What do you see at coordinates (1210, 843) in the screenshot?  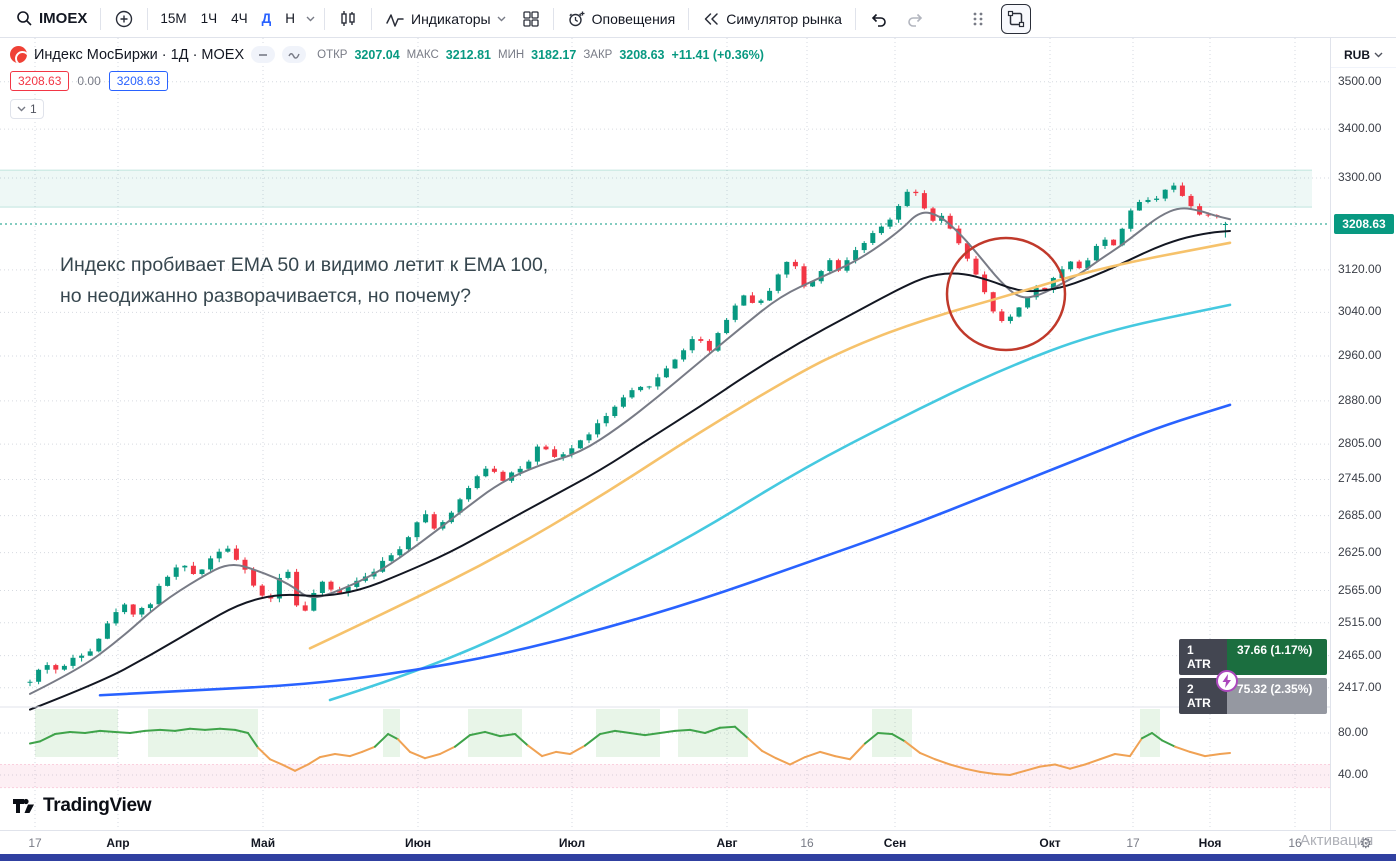 I see `time-axis-label: Ноя` at bounding box center [1210, 843].